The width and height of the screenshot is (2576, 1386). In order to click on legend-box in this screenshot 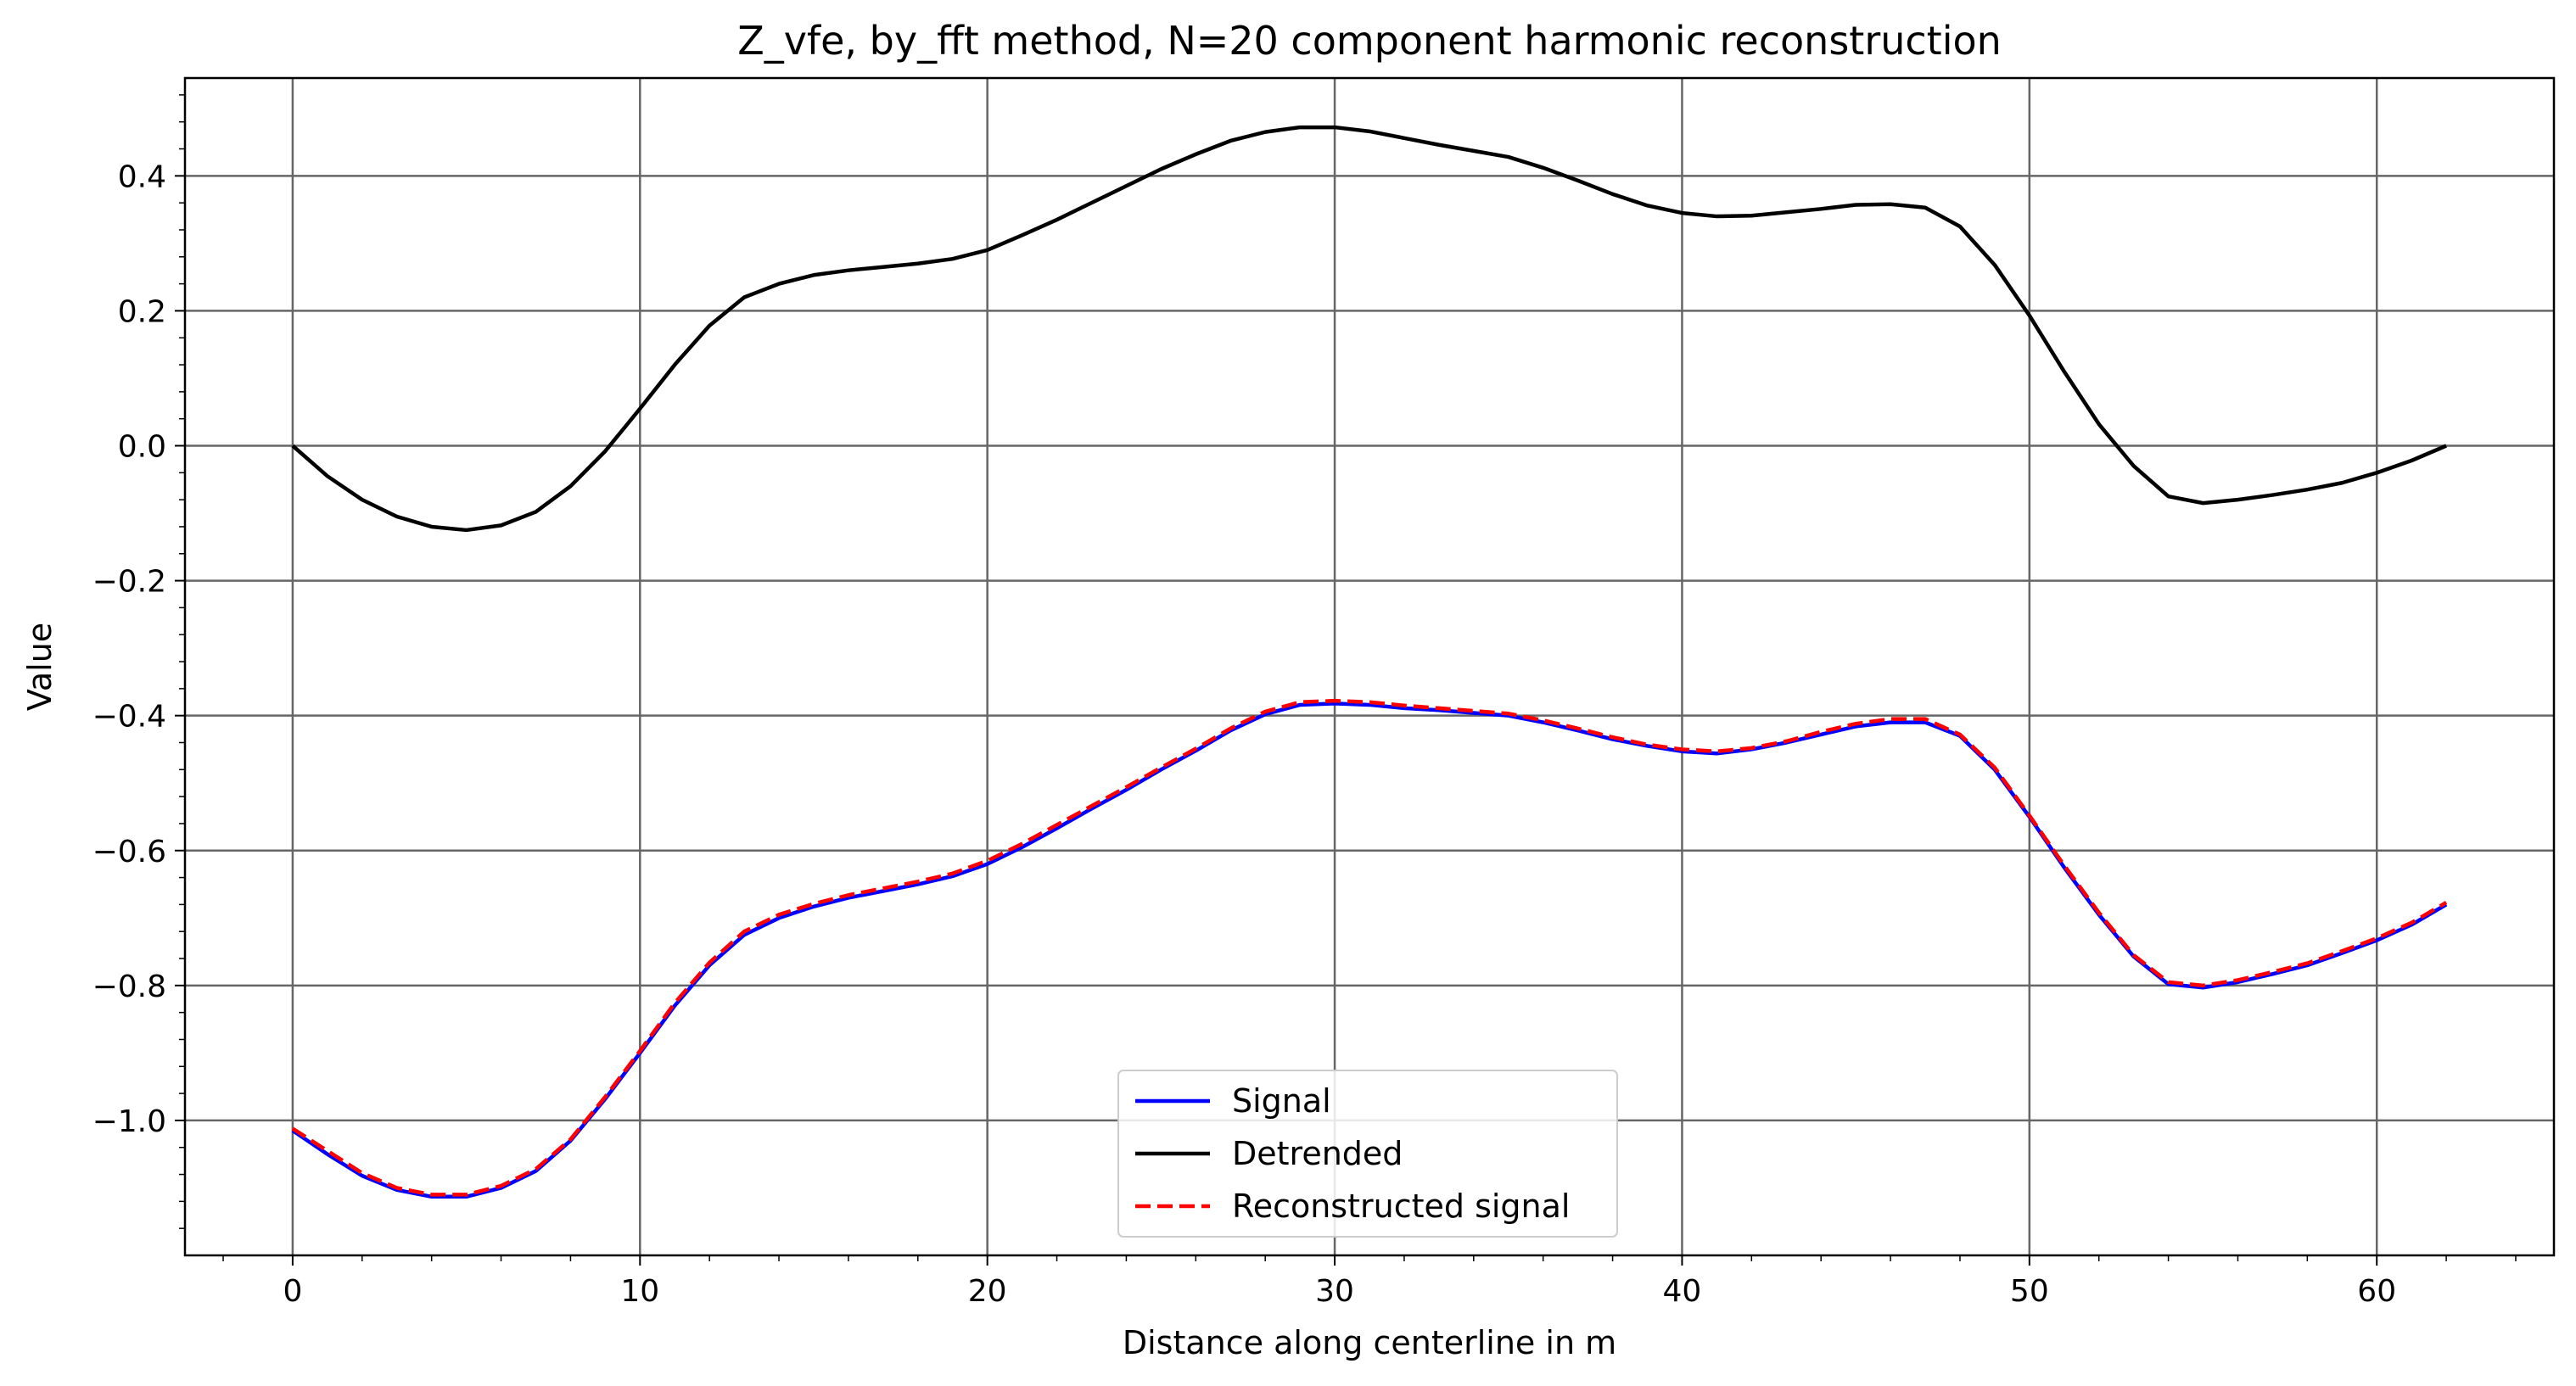, I will do `click(1368, 1154)`.